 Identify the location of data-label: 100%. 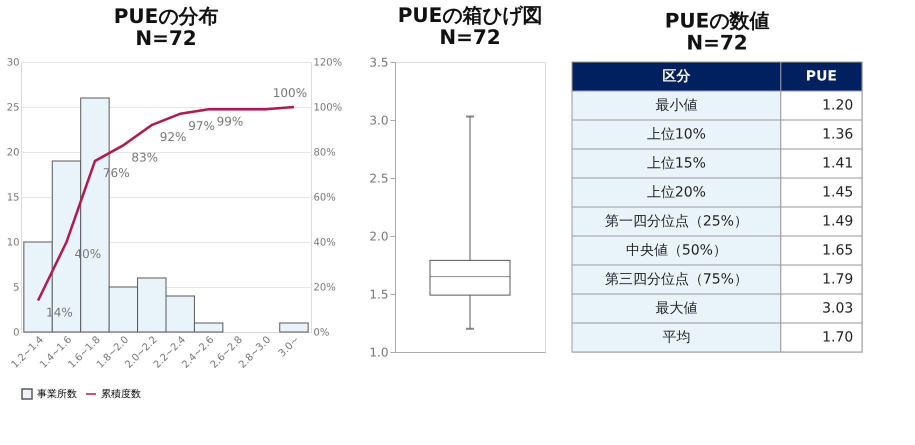
(290, 93).